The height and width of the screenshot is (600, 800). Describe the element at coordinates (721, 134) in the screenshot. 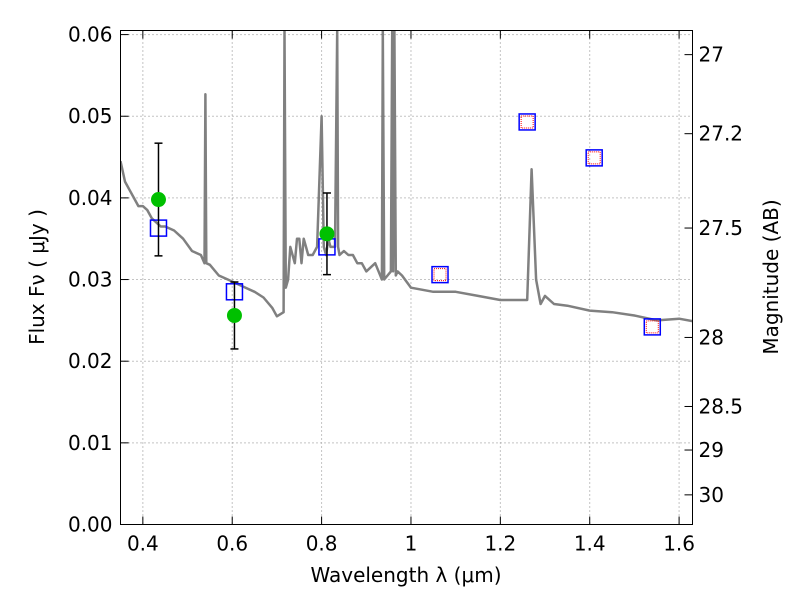

I see `y2-tick-label: 27.2` at that location.